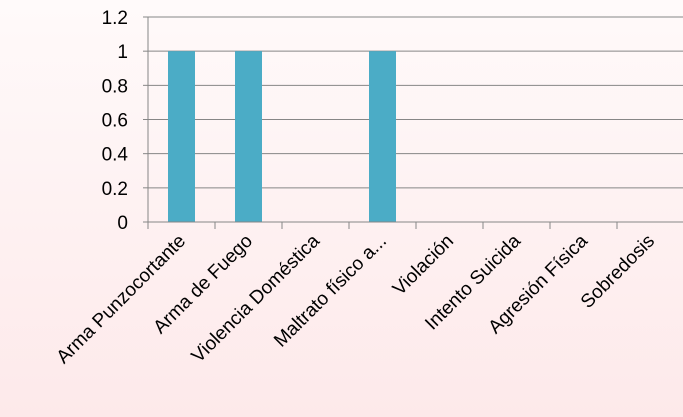  I want to click on y-tick-label: 0, so click(122, 223).